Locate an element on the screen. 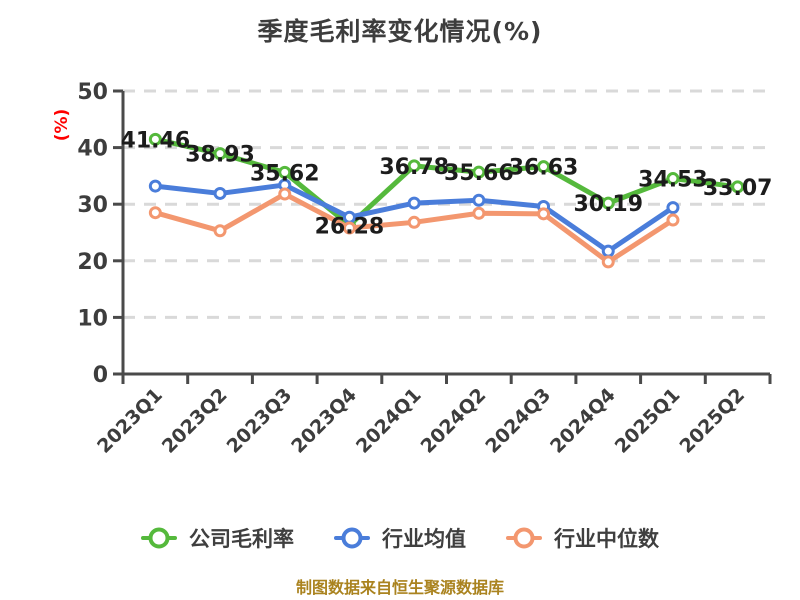 The image size is (800, 600). data-point-label: 34.53 is located at coordinates (673, 180).